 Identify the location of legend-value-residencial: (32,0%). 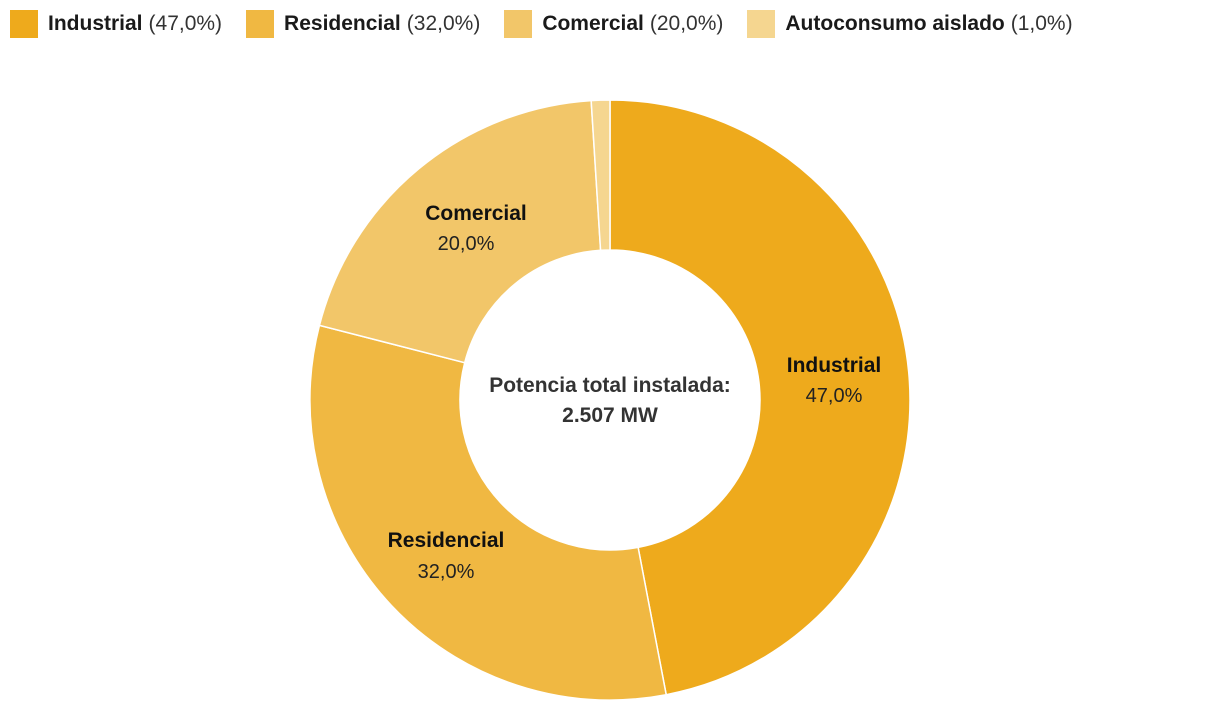
(443, 23).